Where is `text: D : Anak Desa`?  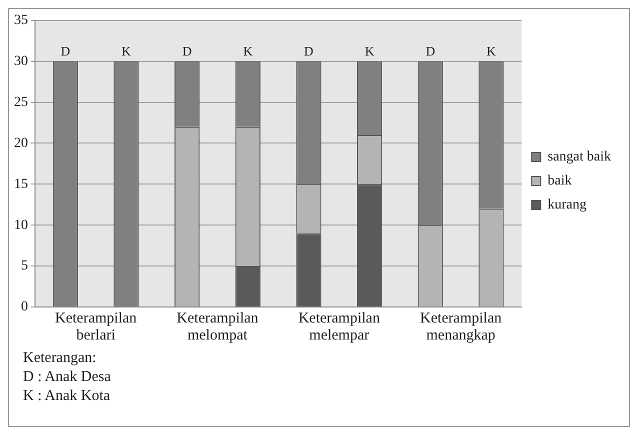 text: D : Anak Desa is located at coordinates (67, 377).